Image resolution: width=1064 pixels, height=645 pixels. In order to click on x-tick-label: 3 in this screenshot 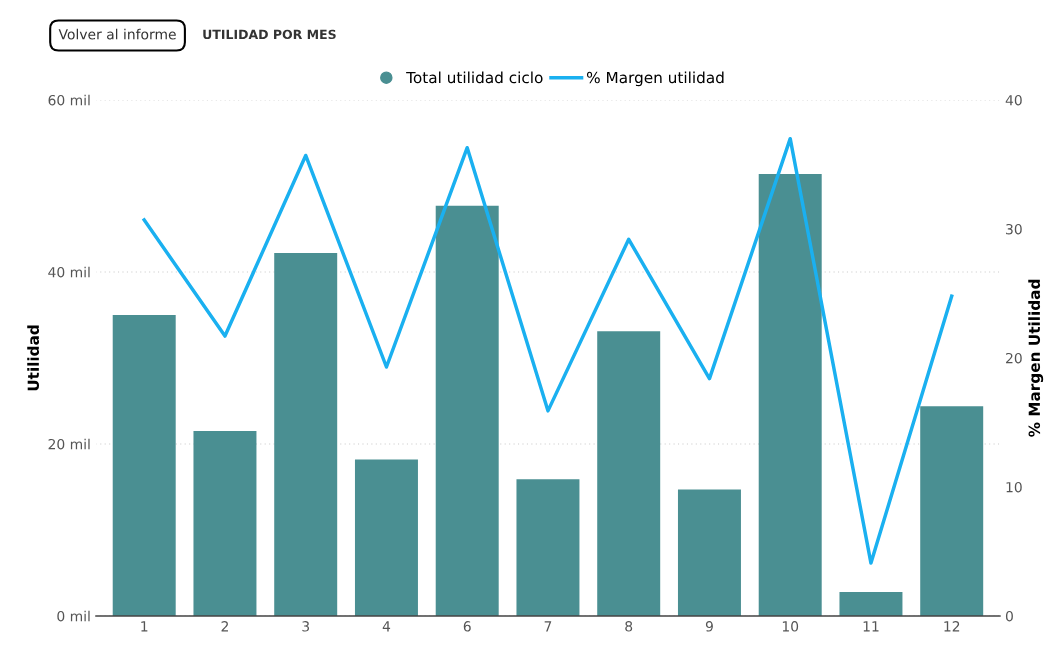, I will do `click(306, 626)`.